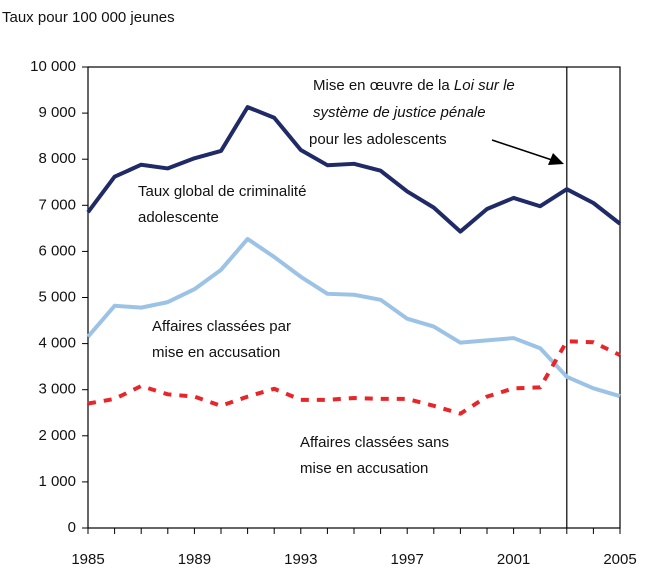  Describe the element at coordinates (354, 377) in the screenshot. I see `series-line` at that location.